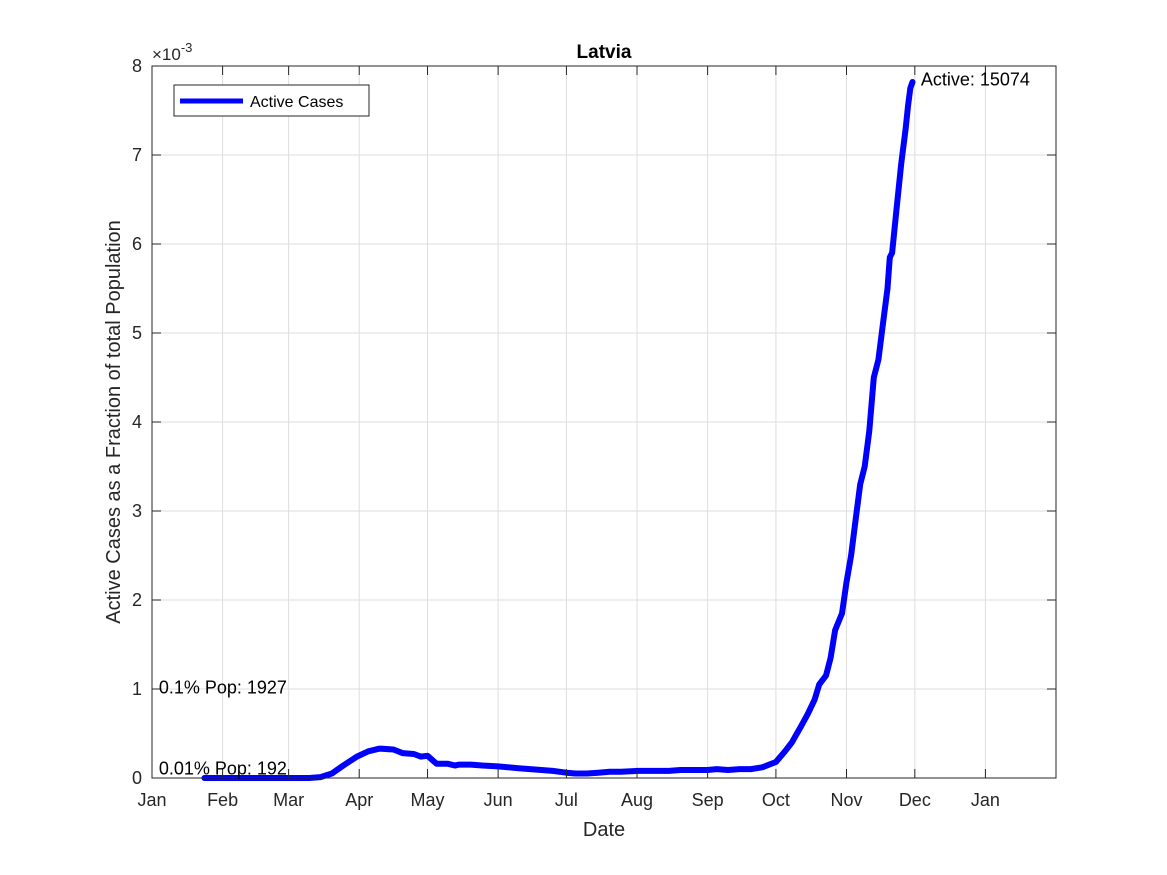 Image resolution: width=1167 pixels, height=875 pixels. What do you see at coordinates (137, 155) in the screenshot?
I see `y-tick-label: 7` at bounding box center [137, 155].